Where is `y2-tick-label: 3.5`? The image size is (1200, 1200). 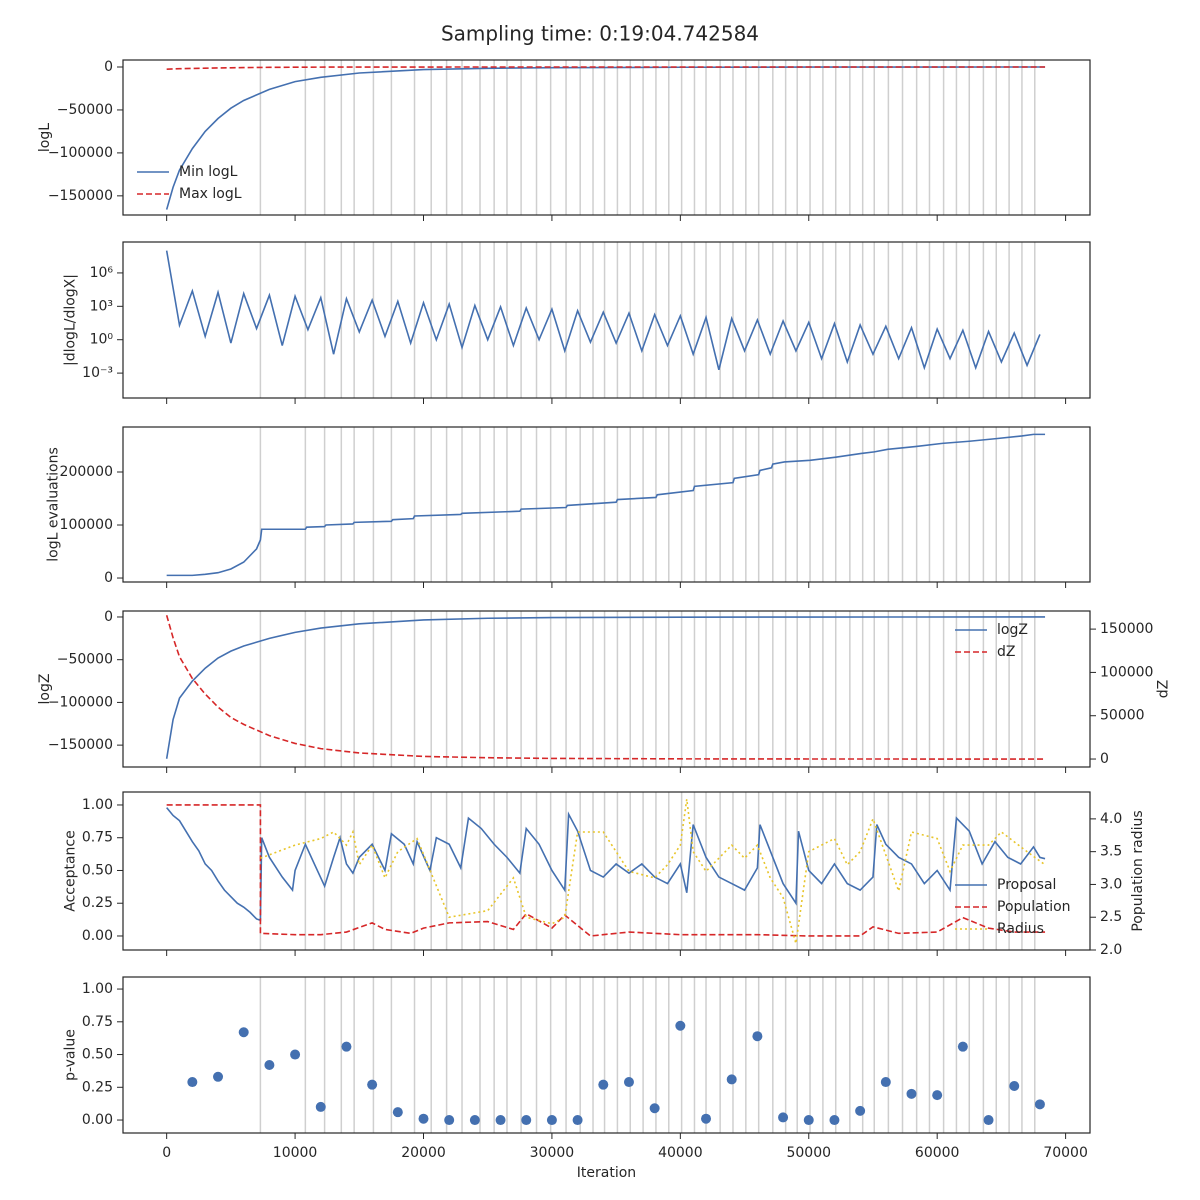
y2-tick-label: 3.5 is located at coordinates (1111, 852).